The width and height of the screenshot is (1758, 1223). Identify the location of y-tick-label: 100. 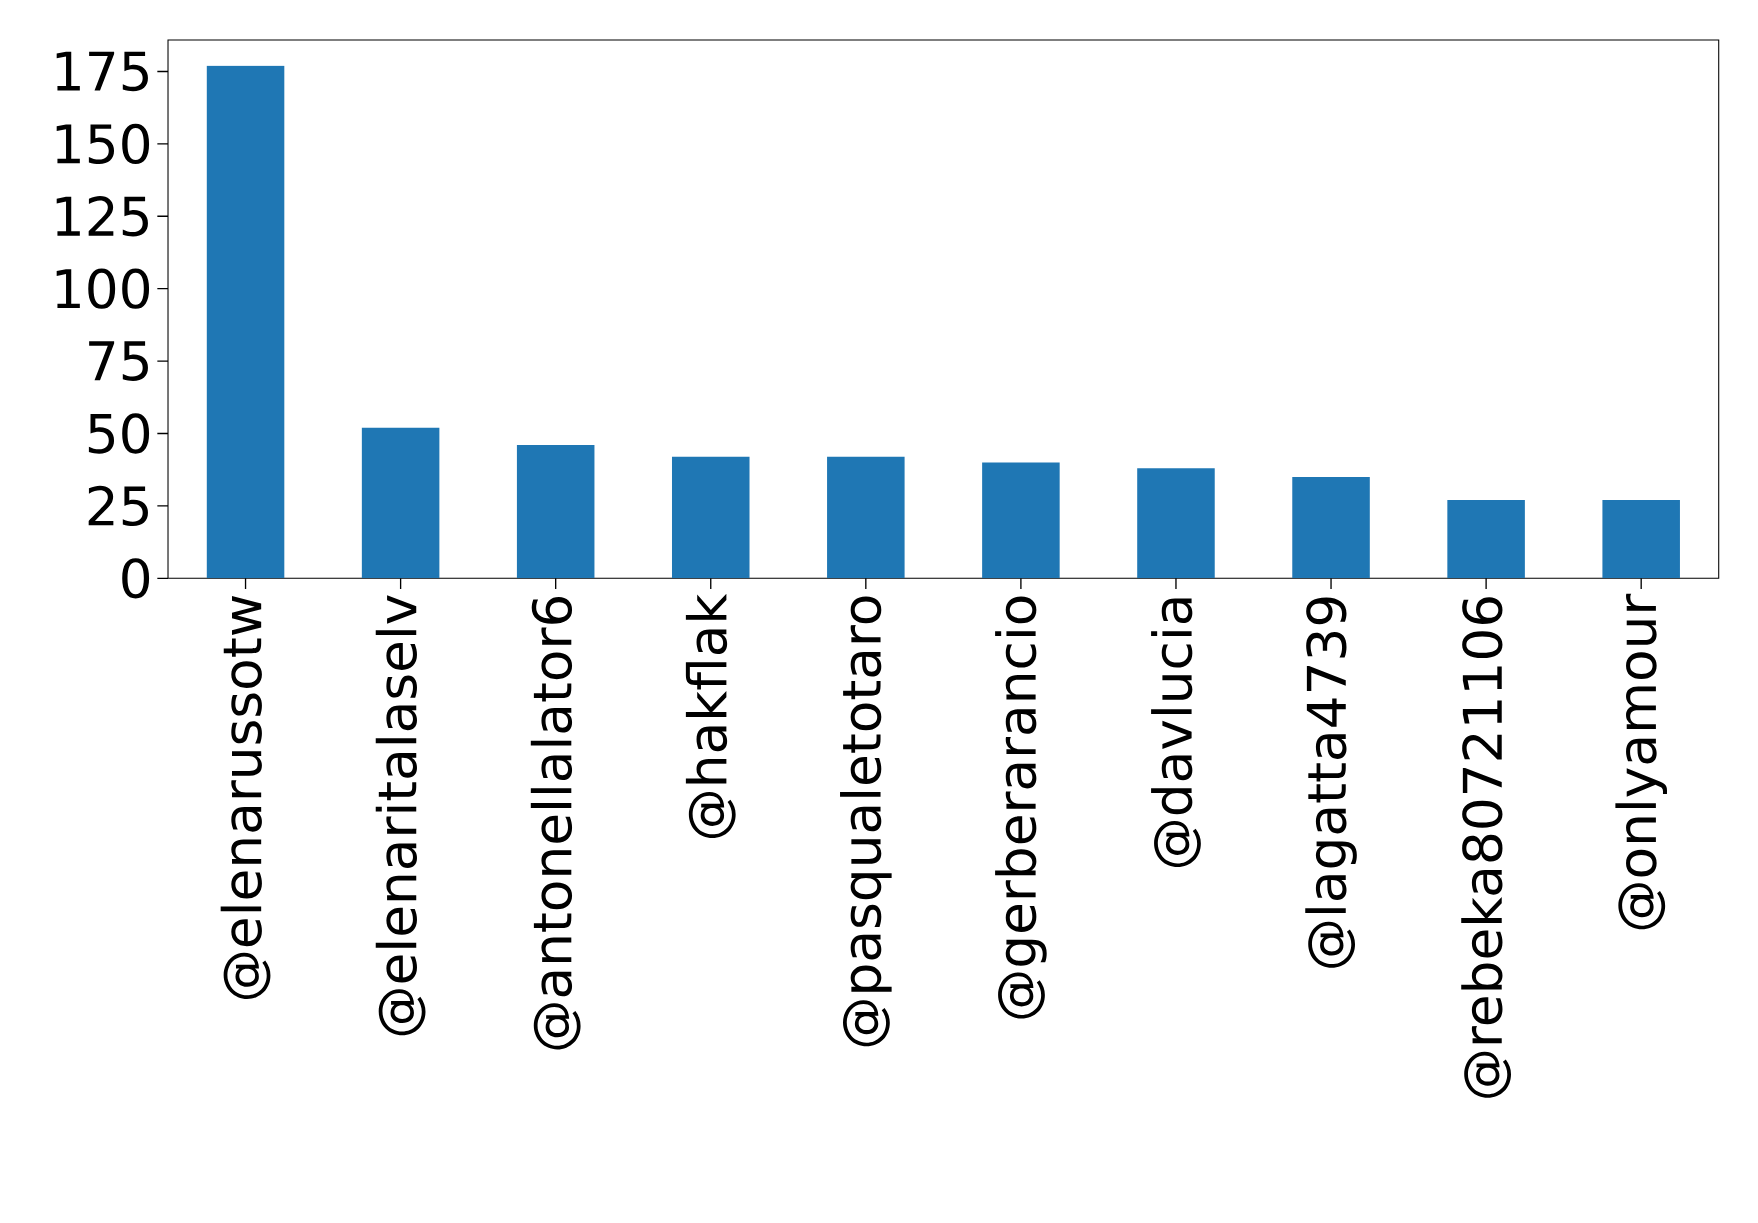
(103, 288).